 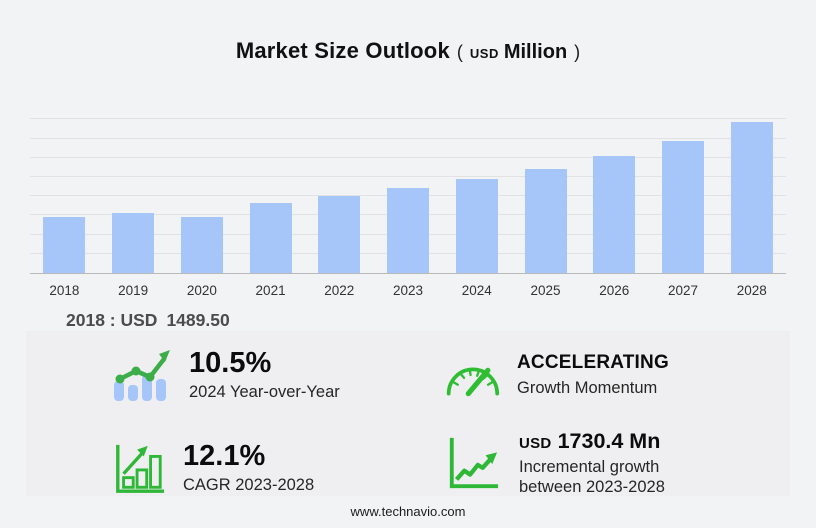 I want to click on stat-incremental-currency: USD, so click(x=535, y=443).